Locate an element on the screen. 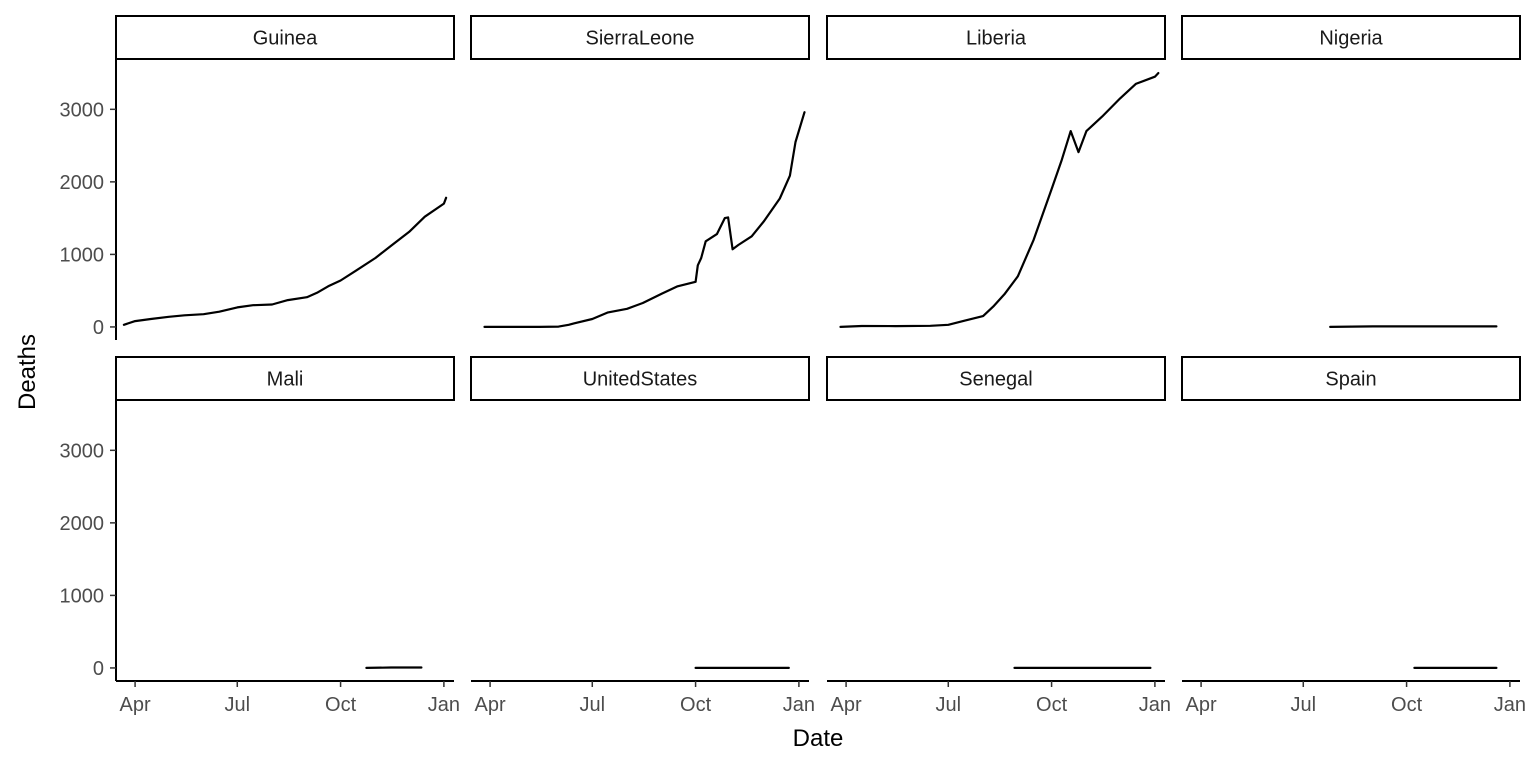 The height and width of the screenshot is (768, 1536). facet-panel-senegal: Senegal Apr Jul Oct Jan is located at coordinates (998, 536).